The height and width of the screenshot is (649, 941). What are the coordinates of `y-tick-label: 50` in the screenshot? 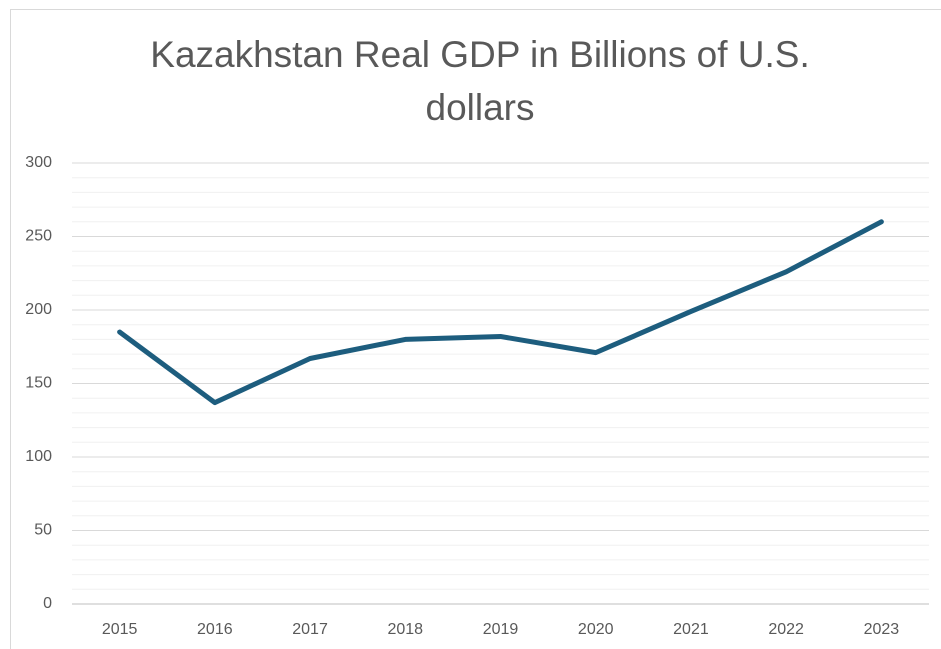 It's located at (43, 530).